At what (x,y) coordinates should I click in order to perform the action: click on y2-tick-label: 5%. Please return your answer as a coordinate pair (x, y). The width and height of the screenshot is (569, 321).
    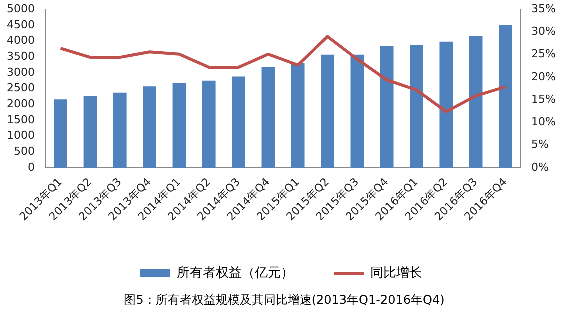
    Looking at the image, I should click on (541, 145).